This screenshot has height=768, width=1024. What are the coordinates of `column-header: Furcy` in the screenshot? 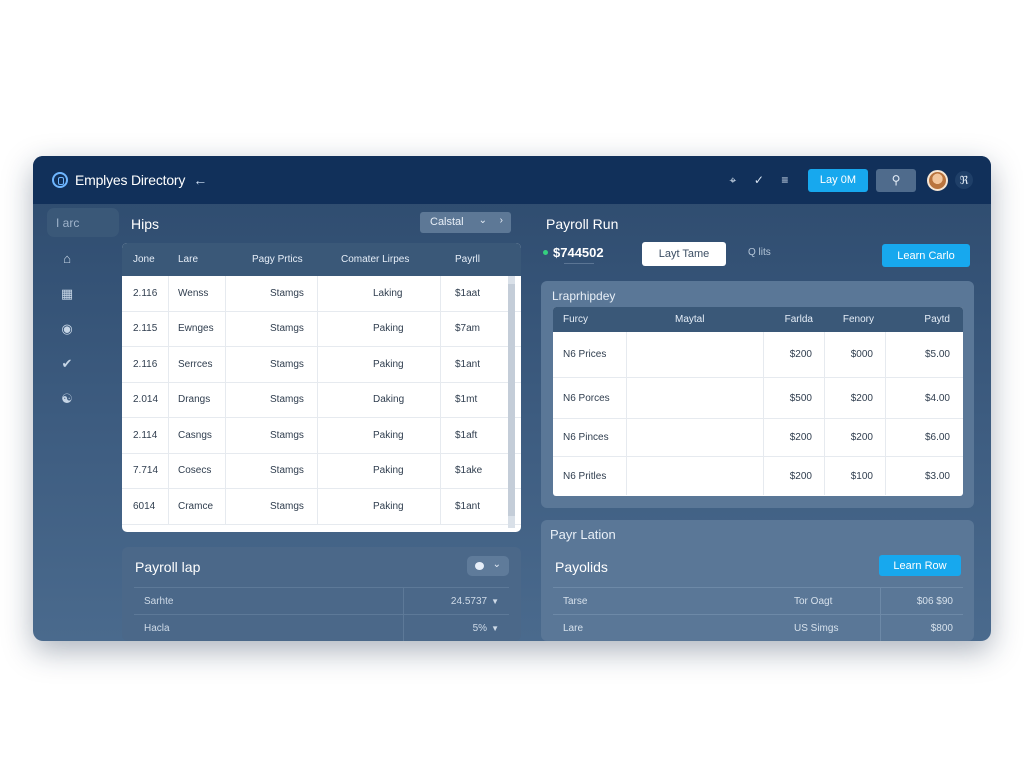 It's located at (575, 319).